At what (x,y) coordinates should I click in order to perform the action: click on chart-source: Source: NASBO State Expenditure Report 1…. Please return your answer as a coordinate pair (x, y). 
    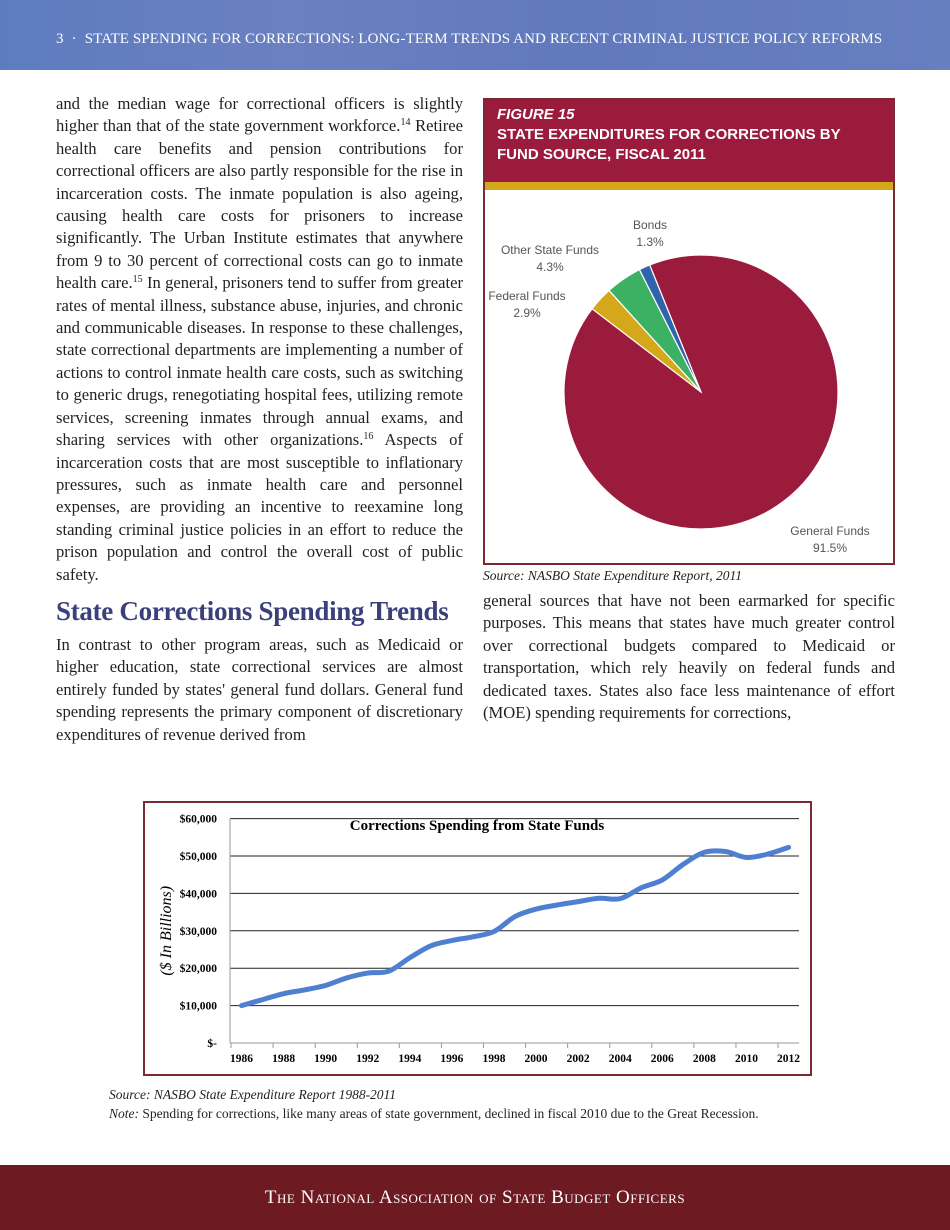
    Looking at the image, I should click on (253, 1094).